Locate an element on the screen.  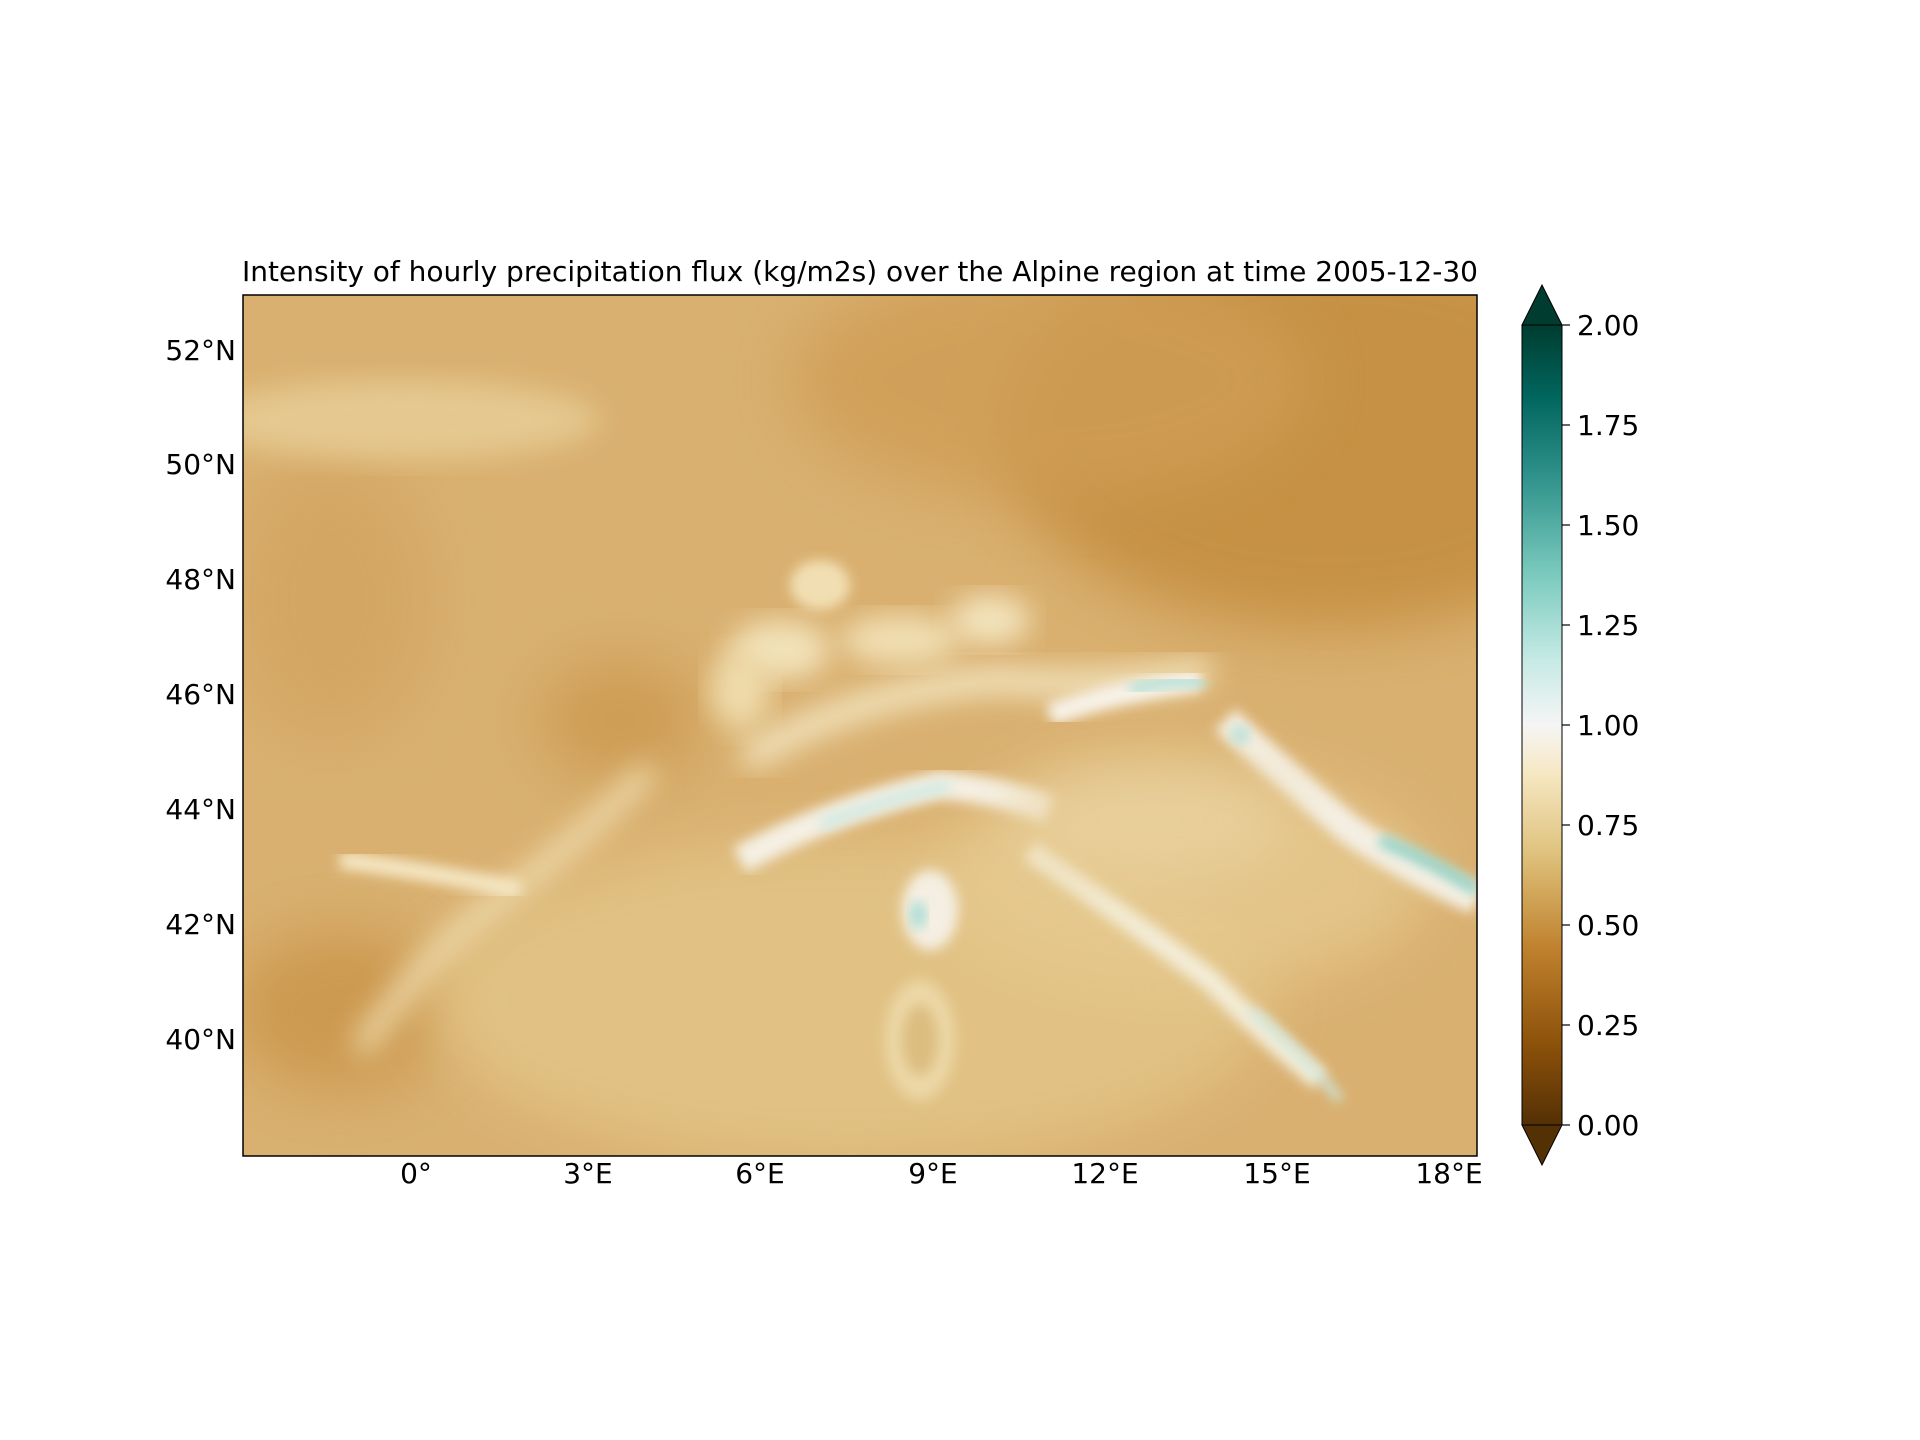
y-axis-ticks: 52°N 50°N 48°N 46°N 44°N 42°N 40°N is located at coordinates (200, 695).